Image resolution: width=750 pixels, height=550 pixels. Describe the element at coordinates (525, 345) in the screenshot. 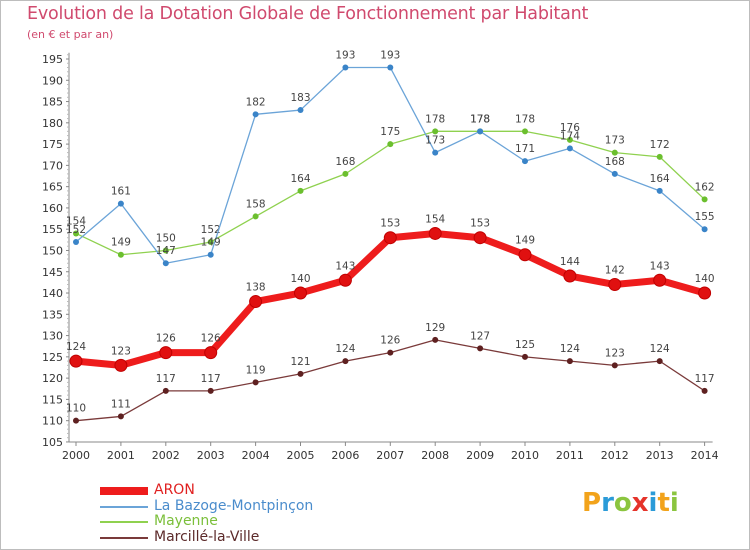

I see `data-label: 125` at that location.